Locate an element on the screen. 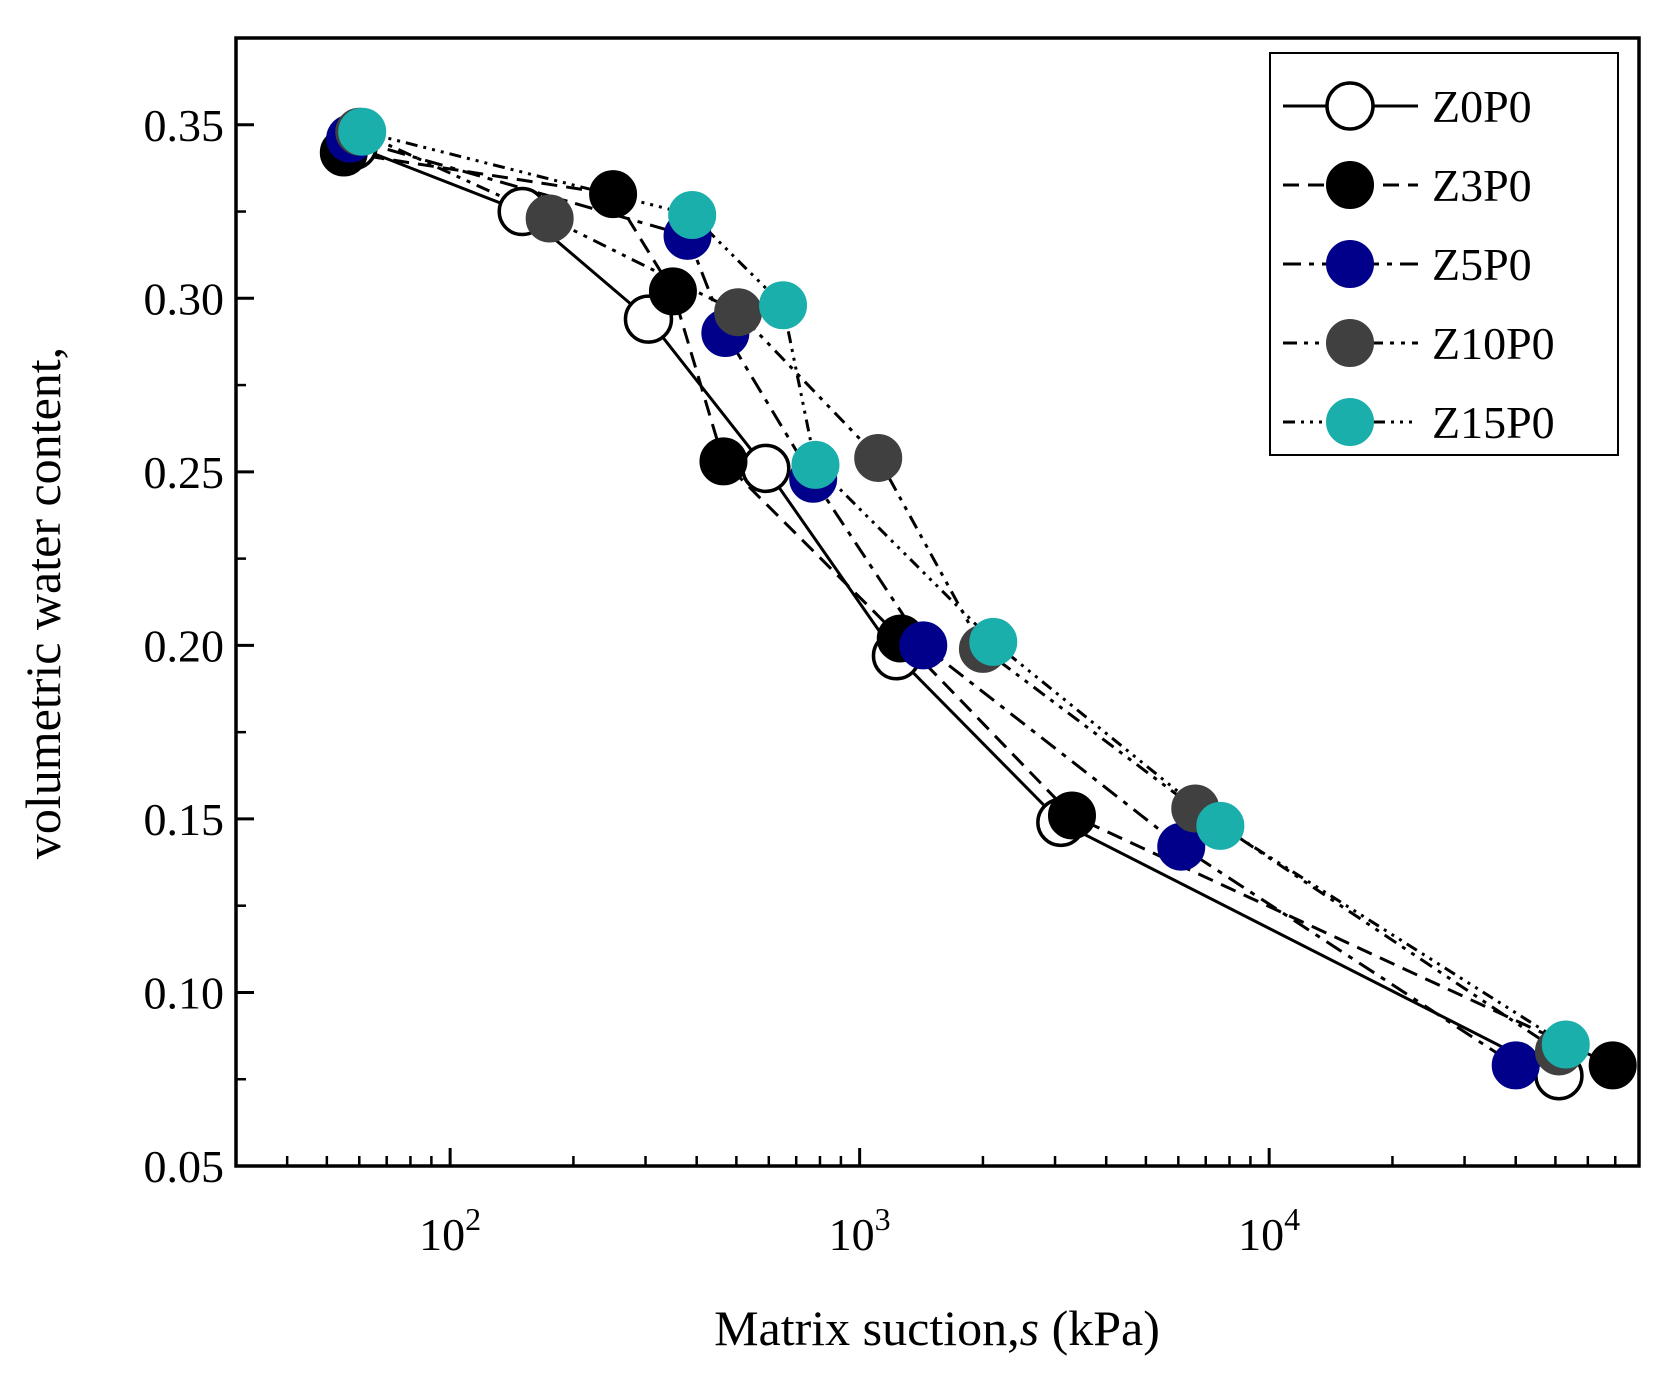 The height and width of the screenshot is (1380, 1670). x-tick-label: 10⁴ is located at coordinates (1269, 1230).